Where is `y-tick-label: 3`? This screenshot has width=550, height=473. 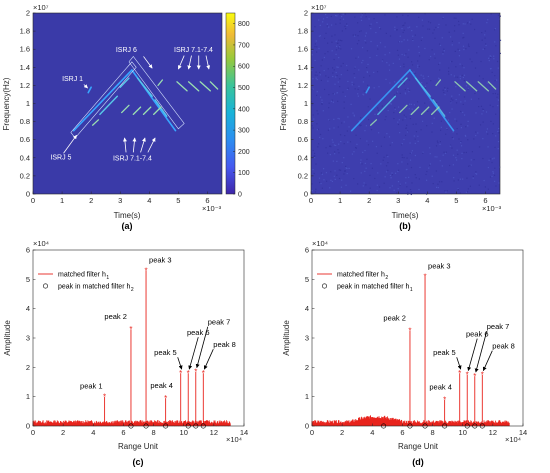 y-tick-label: 3 is located at coordinates (307, 338).